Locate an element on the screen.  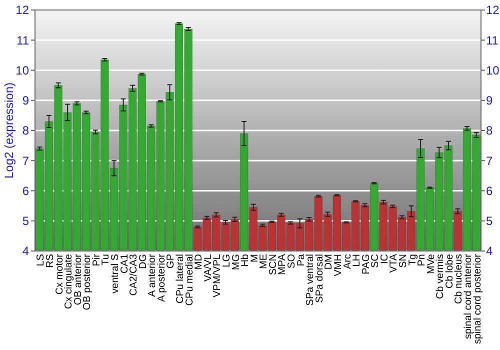
x-tick-label: CPu lateral is located at coordinates (180, 279).